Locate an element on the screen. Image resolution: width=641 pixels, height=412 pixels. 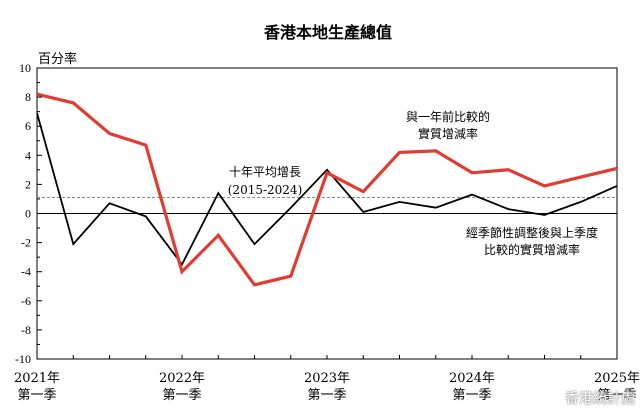
y-tick-label: 8 is located at coordinates (28, 97).